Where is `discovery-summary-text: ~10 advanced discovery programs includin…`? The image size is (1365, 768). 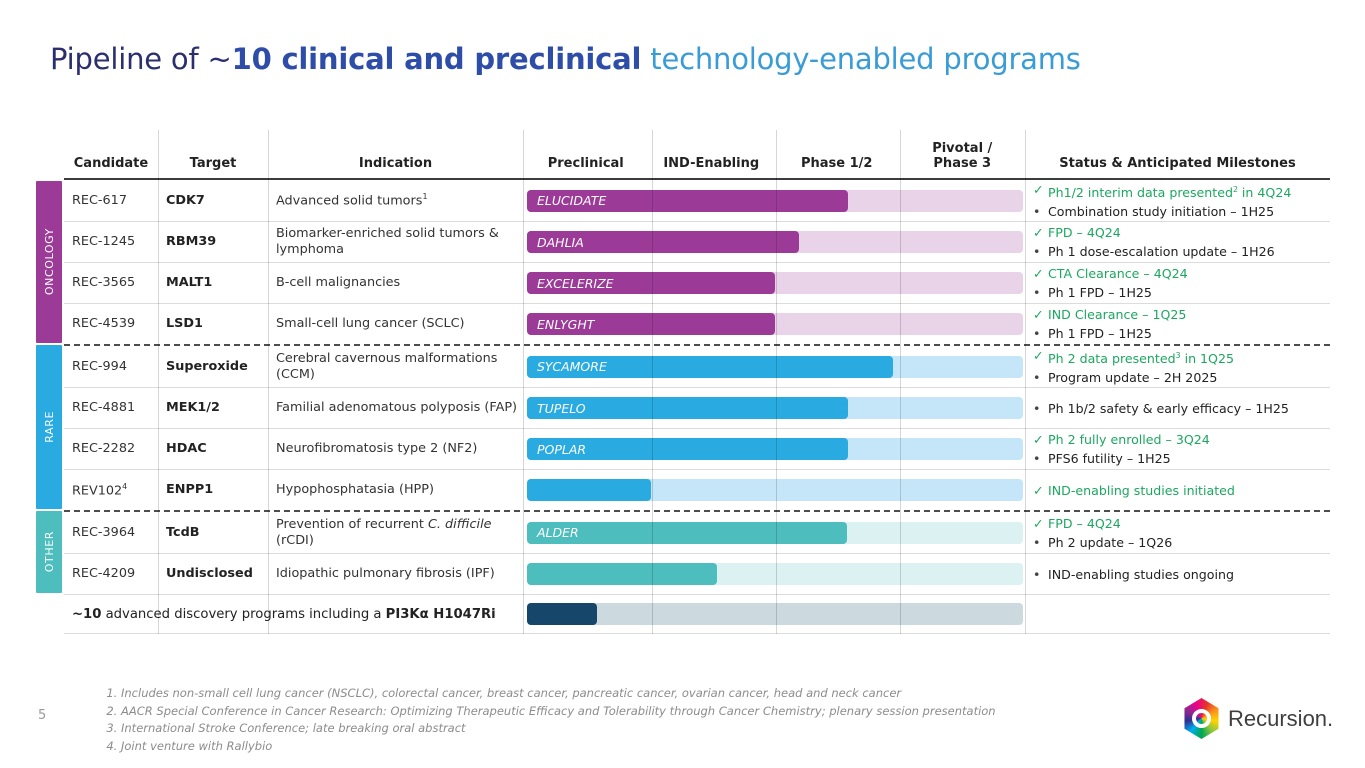
discovery-summary-text: ~10 advanced discovery programs includin… is located at coordinates (284, 614).